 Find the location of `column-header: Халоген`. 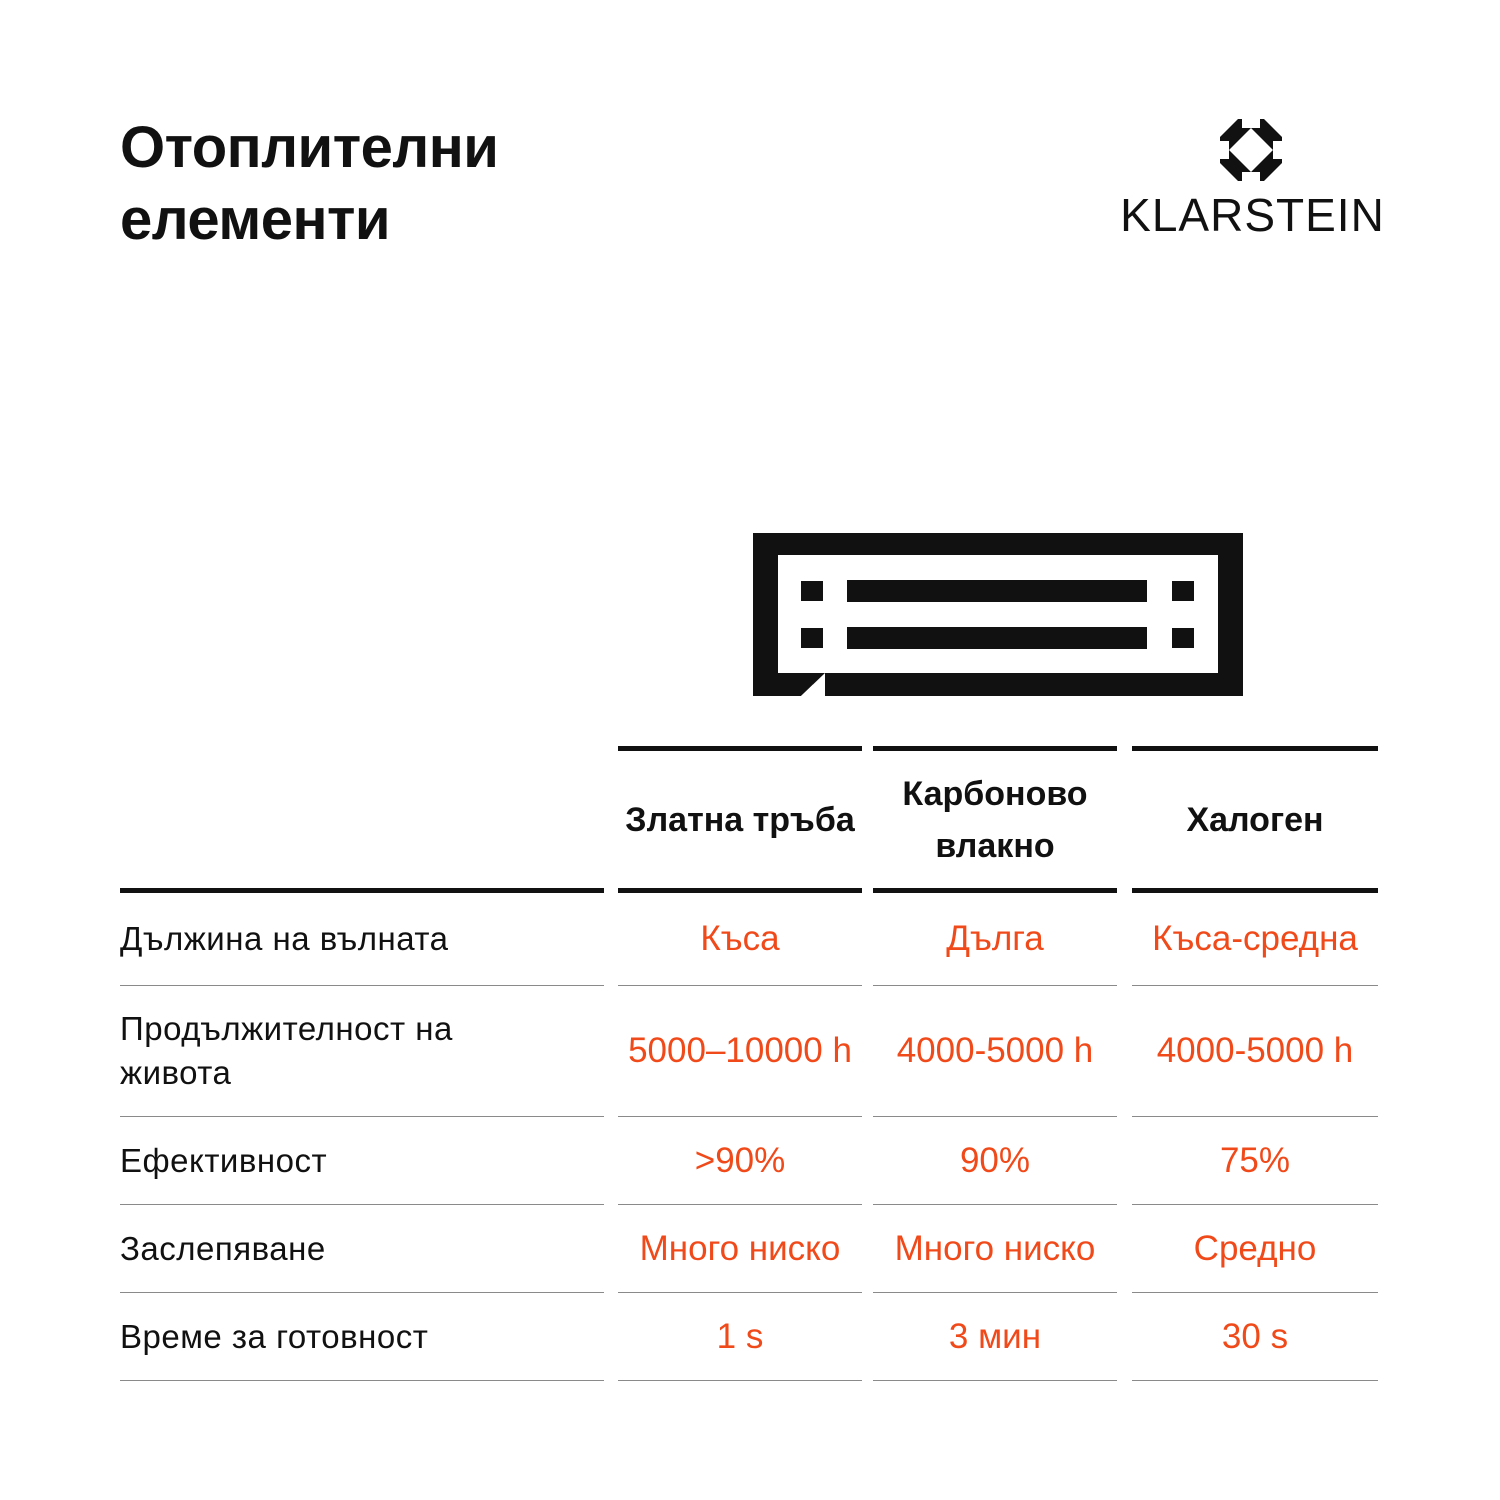

column-header: Халоген is located at coordinates (1255, 819).